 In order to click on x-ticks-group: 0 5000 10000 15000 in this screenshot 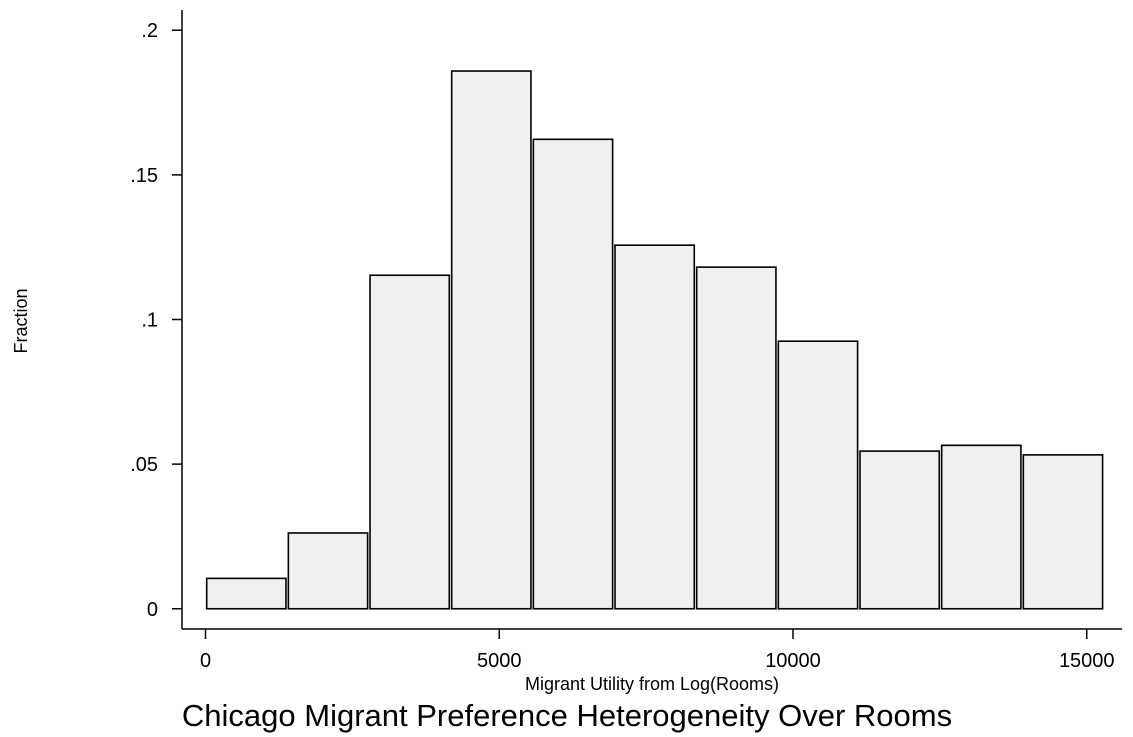, I will do `click(657, 650)`.